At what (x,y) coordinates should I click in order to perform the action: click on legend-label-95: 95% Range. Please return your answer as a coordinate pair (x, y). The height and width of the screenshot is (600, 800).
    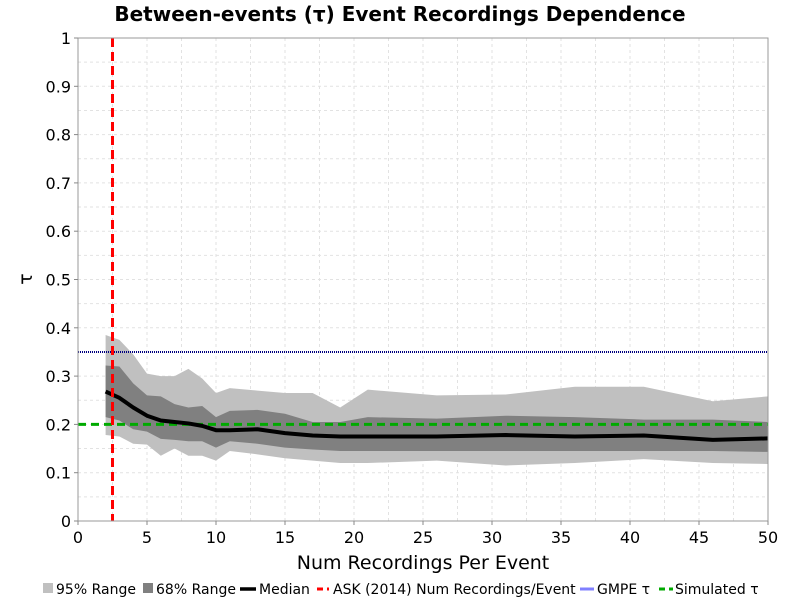
    Looking at the image, I should click on (96, 590).